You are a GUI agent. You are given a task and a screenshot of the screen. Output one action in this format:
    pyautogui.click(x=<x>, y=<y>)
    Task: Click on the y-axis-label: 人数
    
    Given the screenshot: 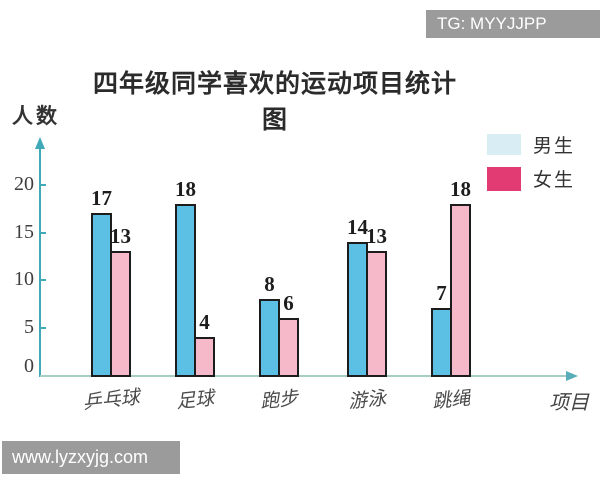 What is the action you would take?
    pyautogui.click(x=36, y=116)
    